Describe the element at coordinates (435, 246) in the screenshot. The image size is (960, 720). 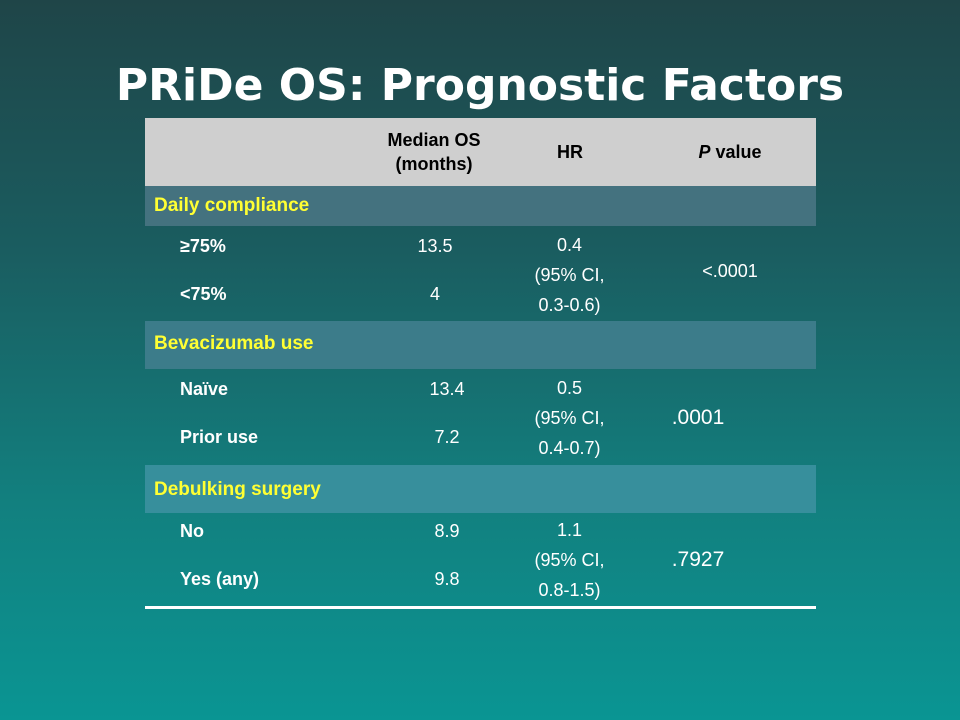
I see `median-os-value: 13.5` at that location.